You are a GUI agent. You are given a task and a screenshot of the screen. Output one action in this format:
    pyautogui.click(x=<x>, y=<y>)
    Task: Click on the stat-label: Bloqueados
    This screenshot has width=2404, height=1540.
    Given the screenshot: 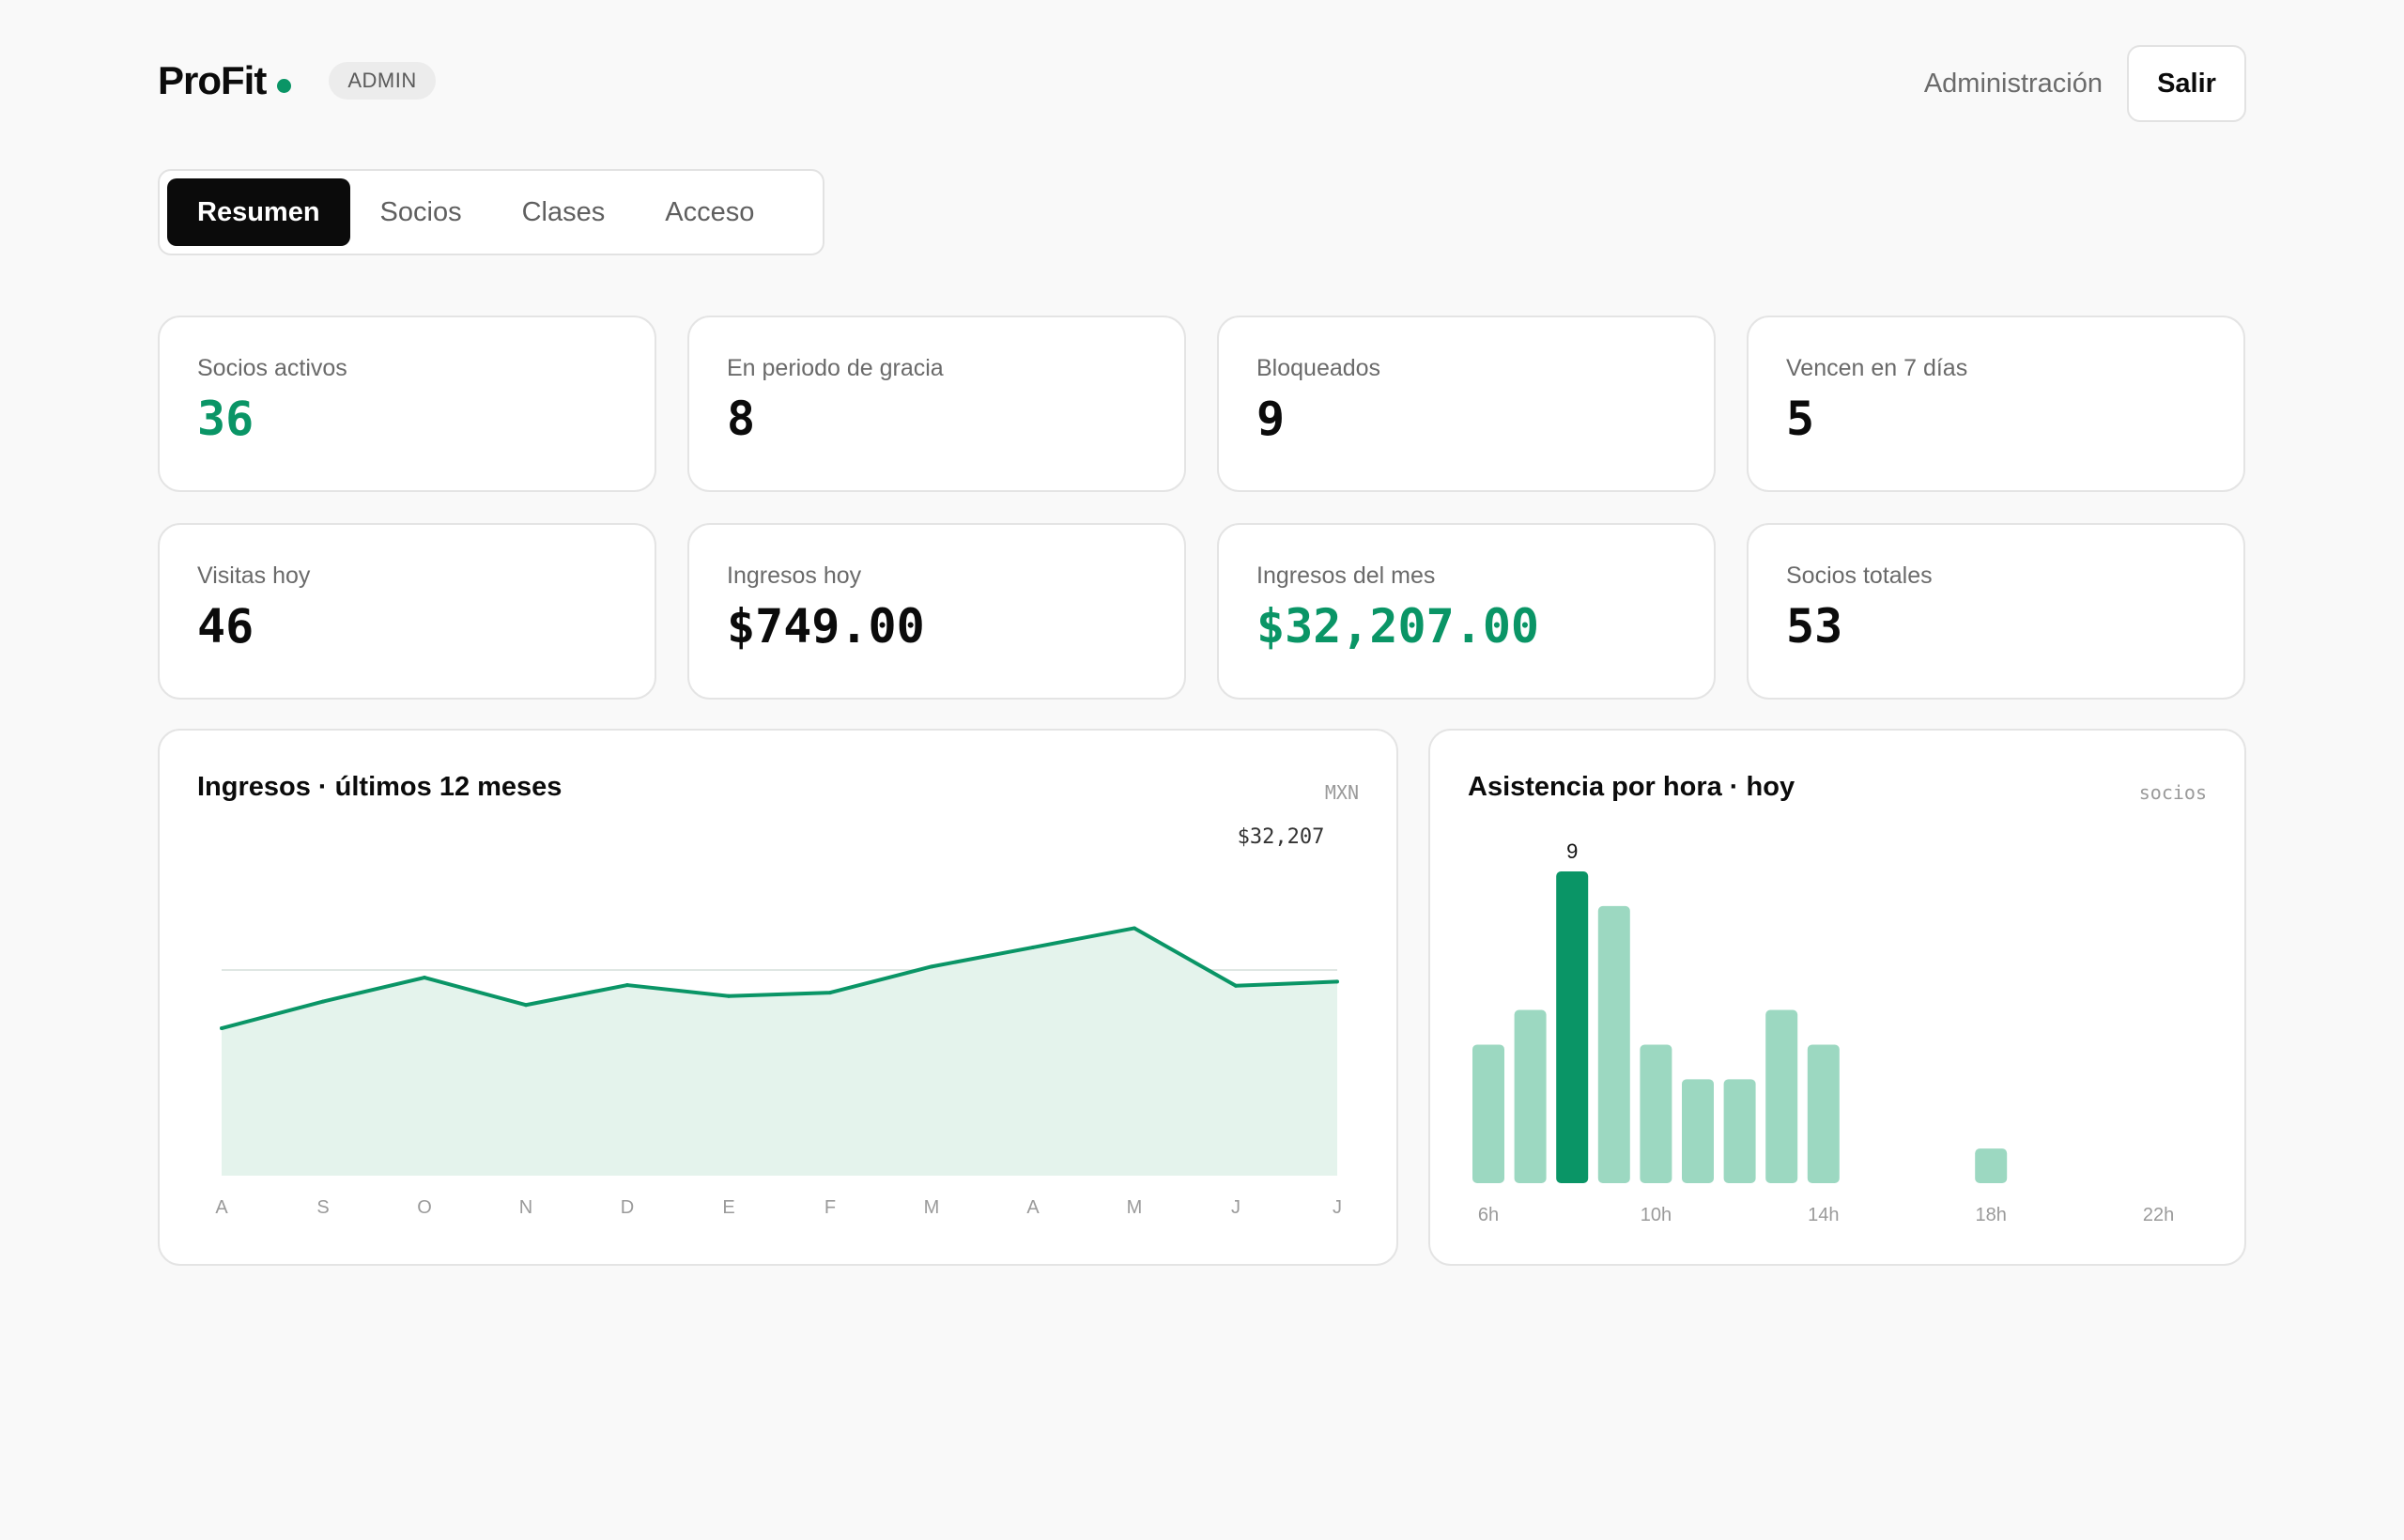 What is the action you would take?
    pyautogui.click(x=1318, y=368)
    